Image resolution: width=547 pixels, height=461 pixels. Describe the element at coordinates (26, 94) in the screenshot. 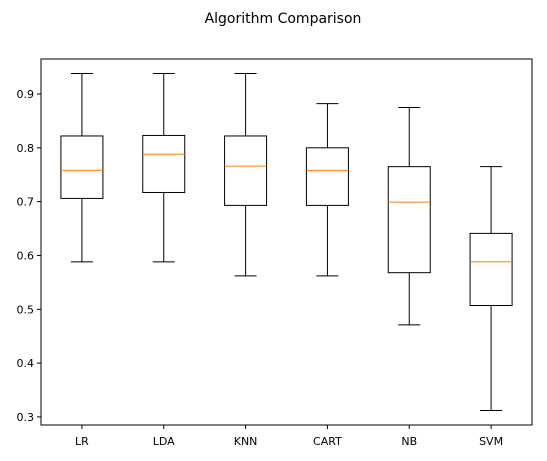

I see `y-tick-label: 0.9` at that location.